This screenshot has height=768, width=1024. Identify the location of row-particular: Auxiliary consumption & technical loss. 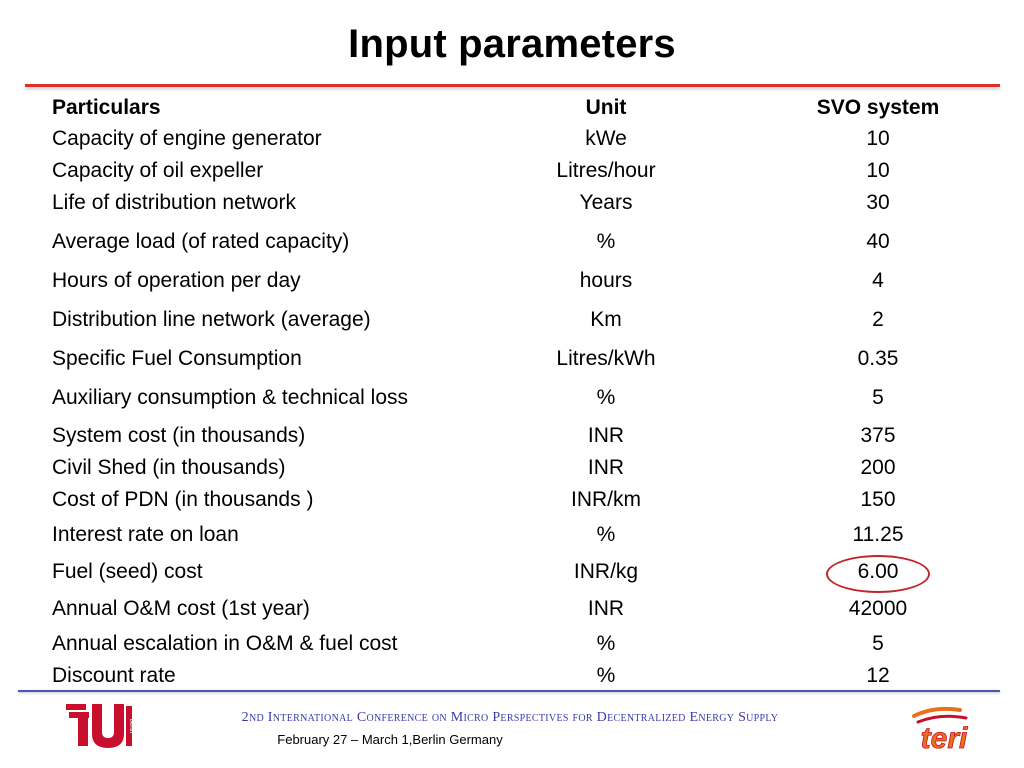
(230, 397).